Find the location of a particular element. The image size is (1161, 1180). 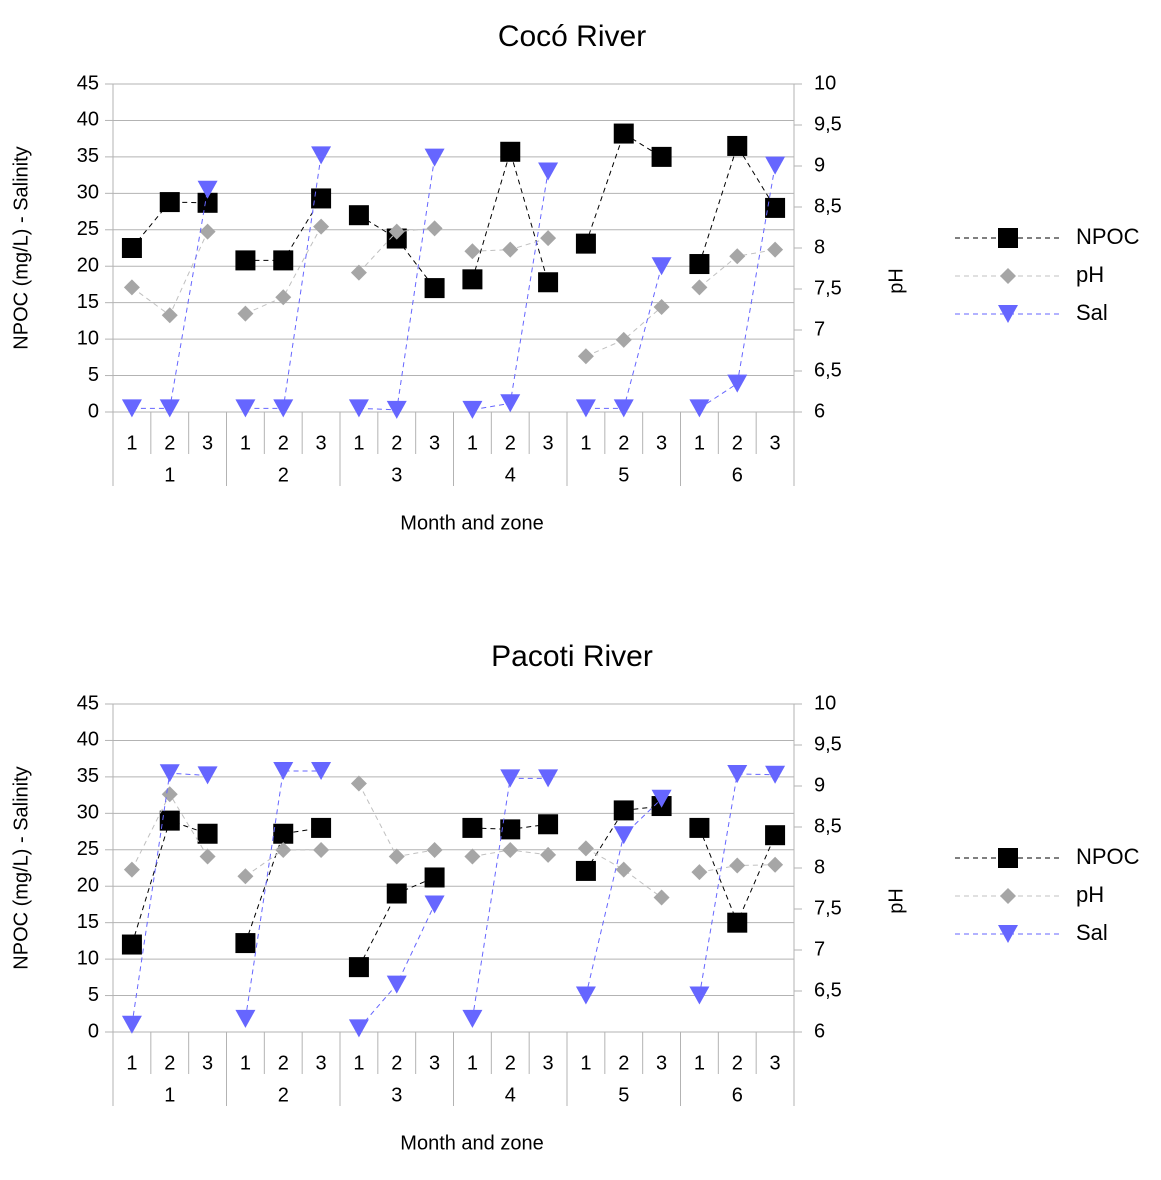

y-tick-label: 30 is located at coordinates (88, 193).